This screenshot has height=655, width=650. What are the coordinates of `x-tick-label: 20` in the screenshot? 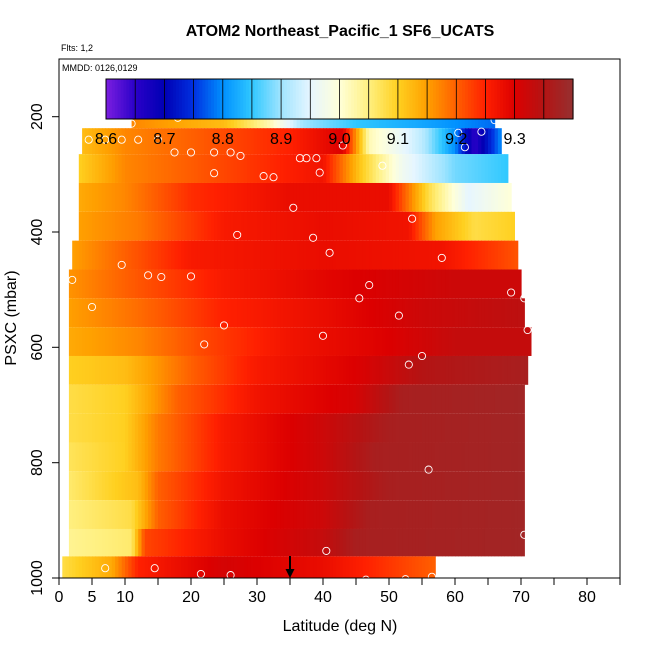 It's located at (191, 597).